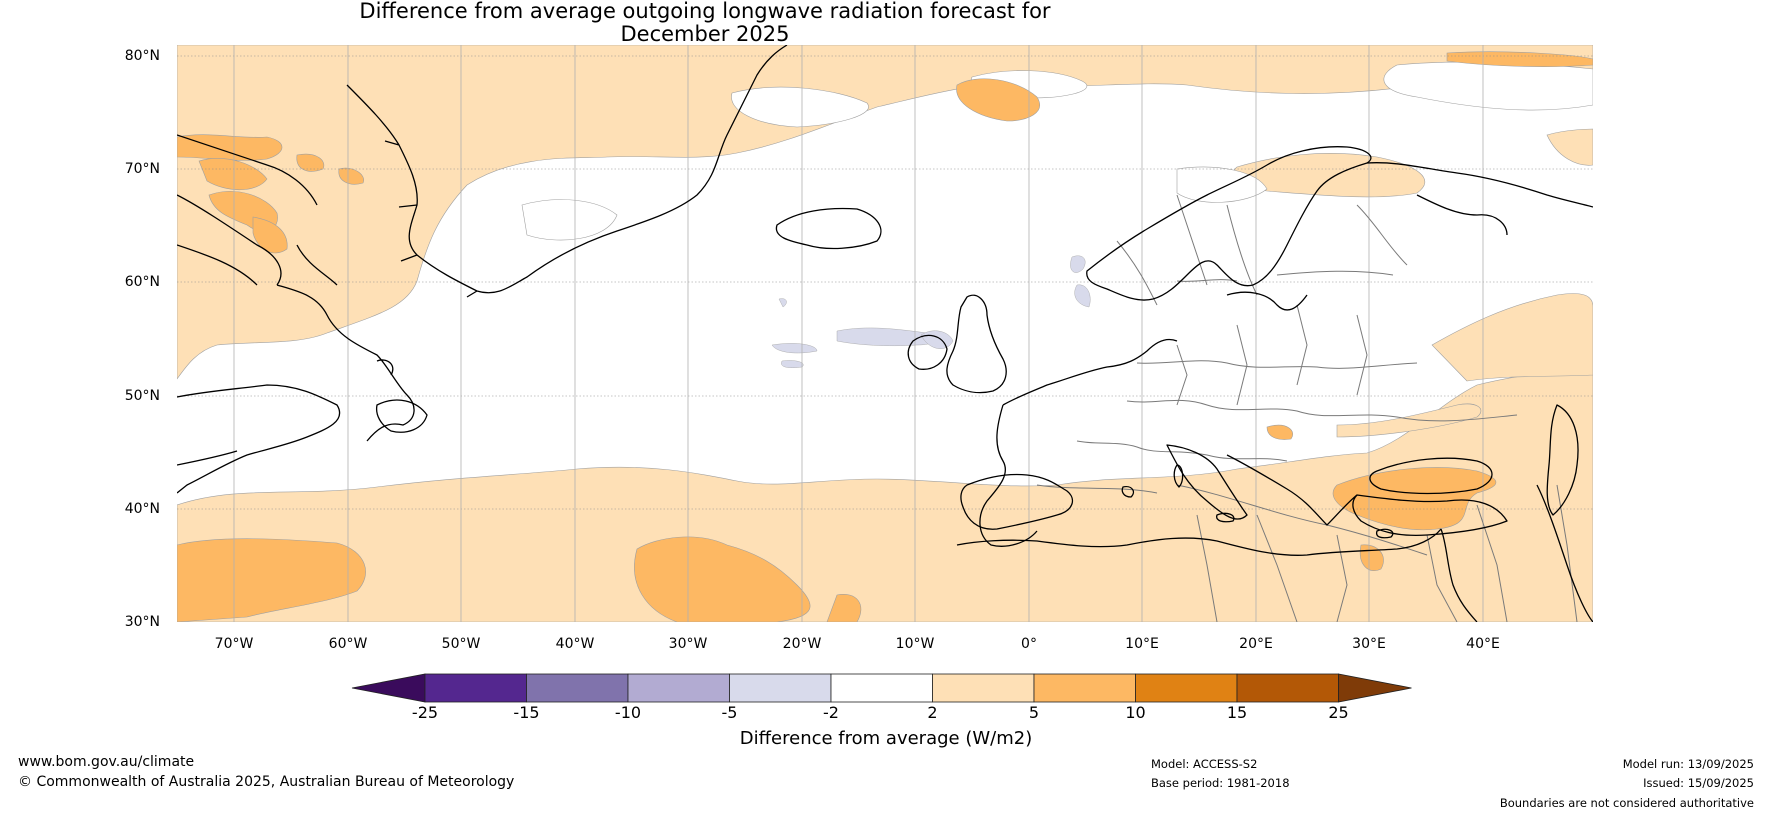 The width and height of the screenshot is (1770, 816). Describe the element at coordinates (461, 644) in the screenshot. I see `lon-label-50w: 50°W` at that location.